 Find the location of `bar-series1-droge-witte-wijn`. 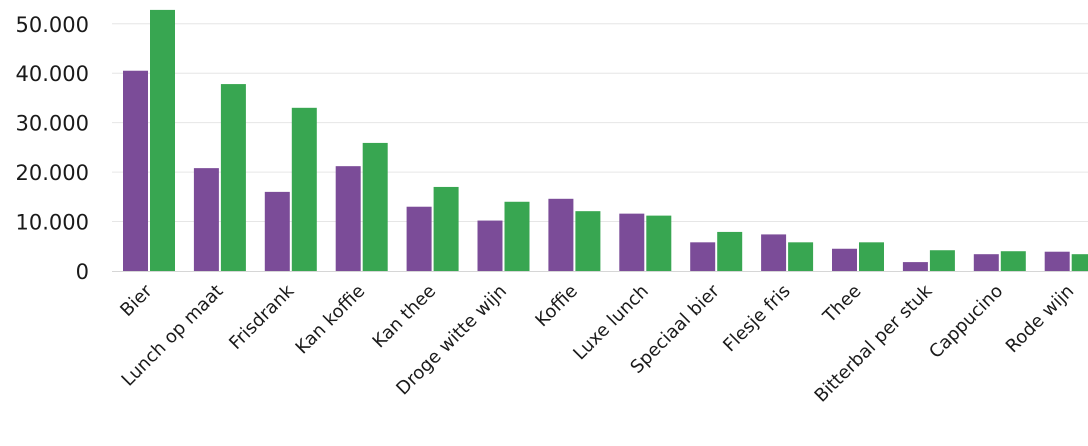

bar-series1-droge-witte-wijn is located at coordinates (490, 245).